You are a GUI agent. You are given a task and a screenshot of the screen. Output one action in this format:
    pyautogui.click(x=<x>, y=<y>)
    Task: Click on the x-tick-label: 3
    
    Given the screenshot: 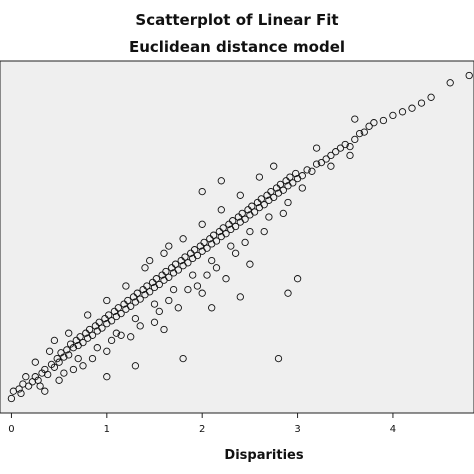 What is the action you would take?
    pyautogui.click(x=297, y=429)
    